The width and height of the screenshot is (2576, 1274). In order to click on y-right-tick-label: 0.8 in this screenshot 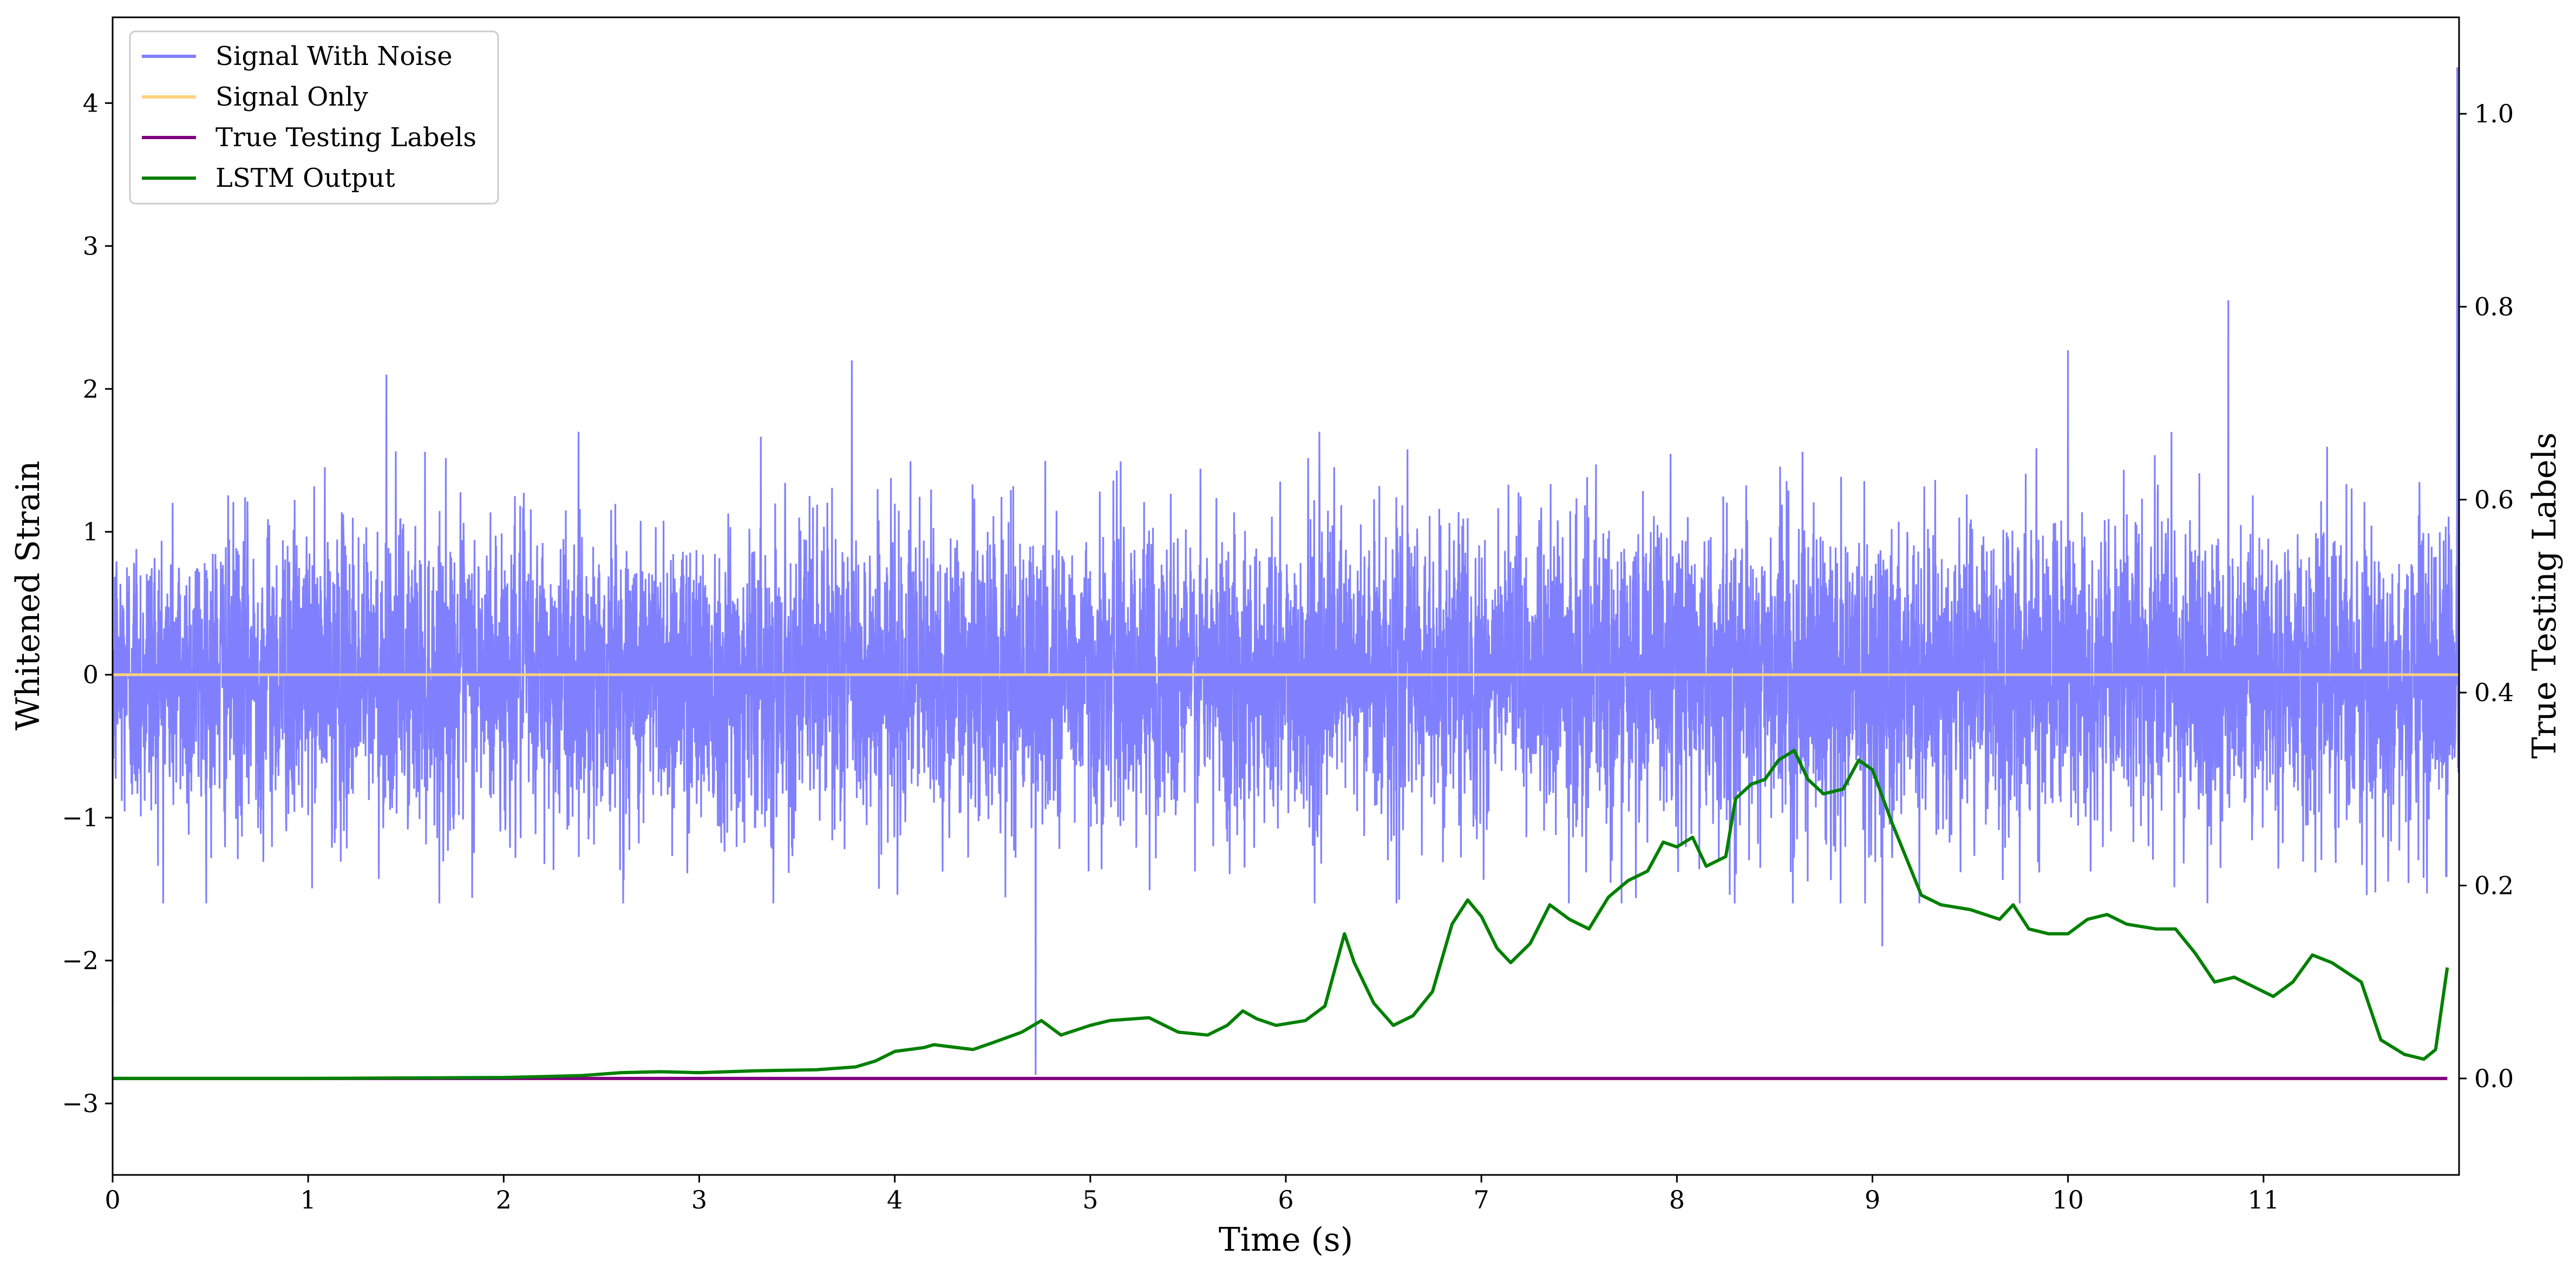, I will do `click(2494, 307)`.